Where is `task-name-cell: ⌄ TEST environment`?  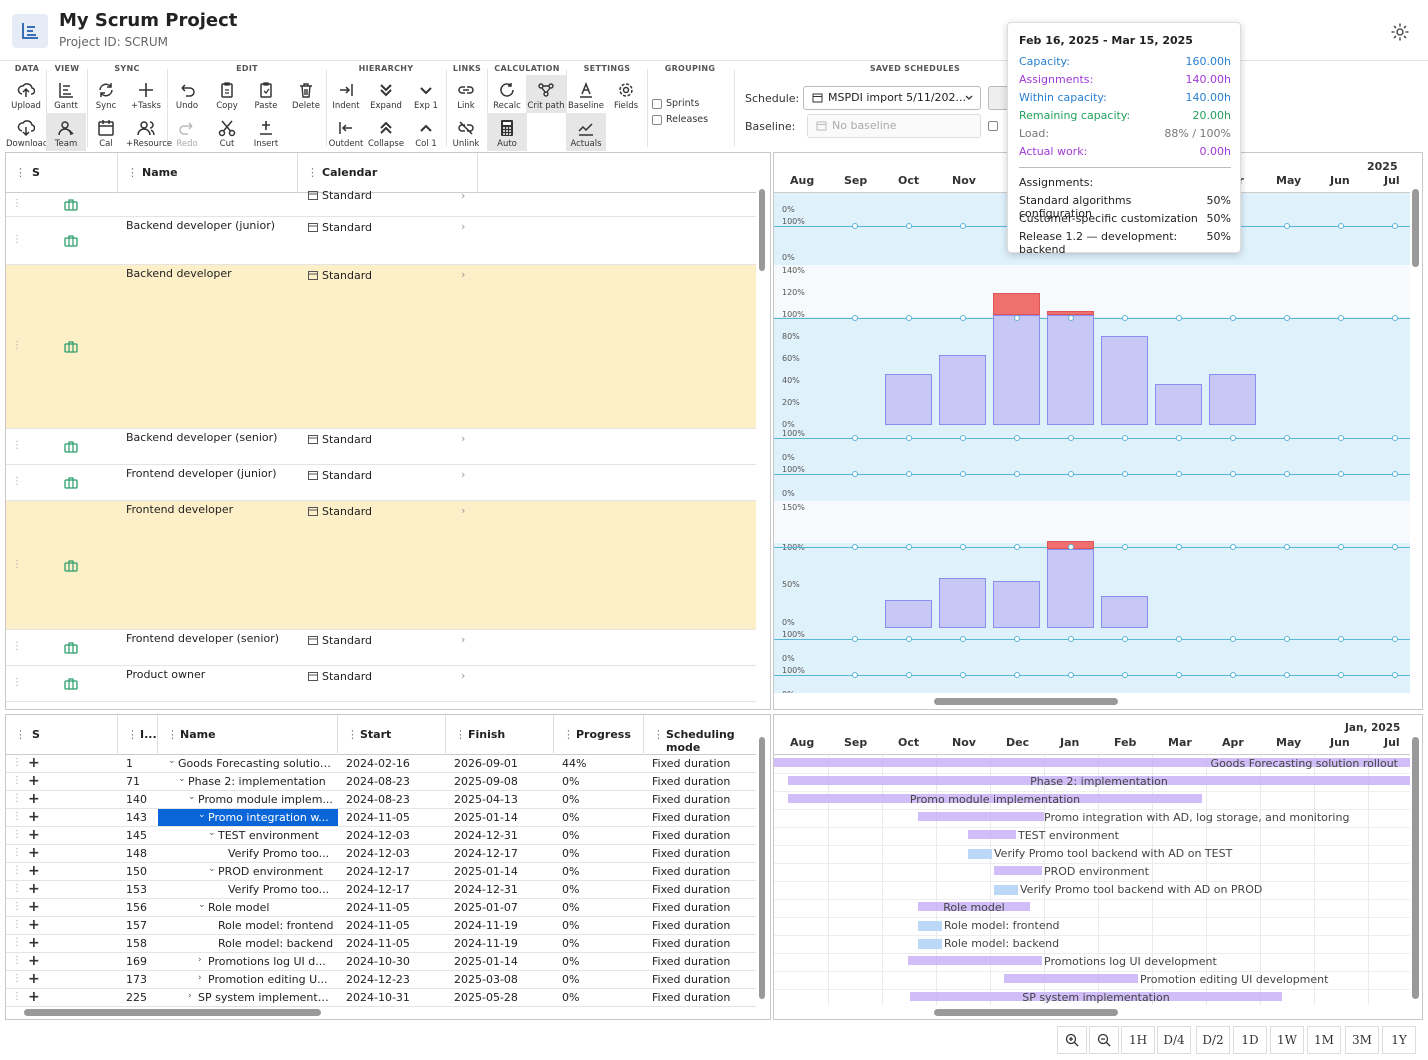 task-name-cell: ⌄ TEST environment is located at coordinates (248, 835).